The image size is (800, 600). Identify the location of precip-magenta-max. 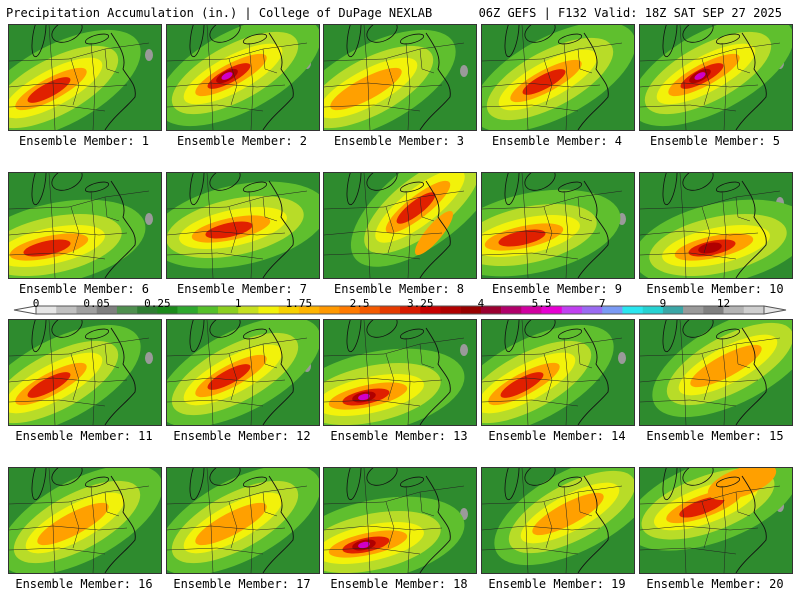
(364, 397).